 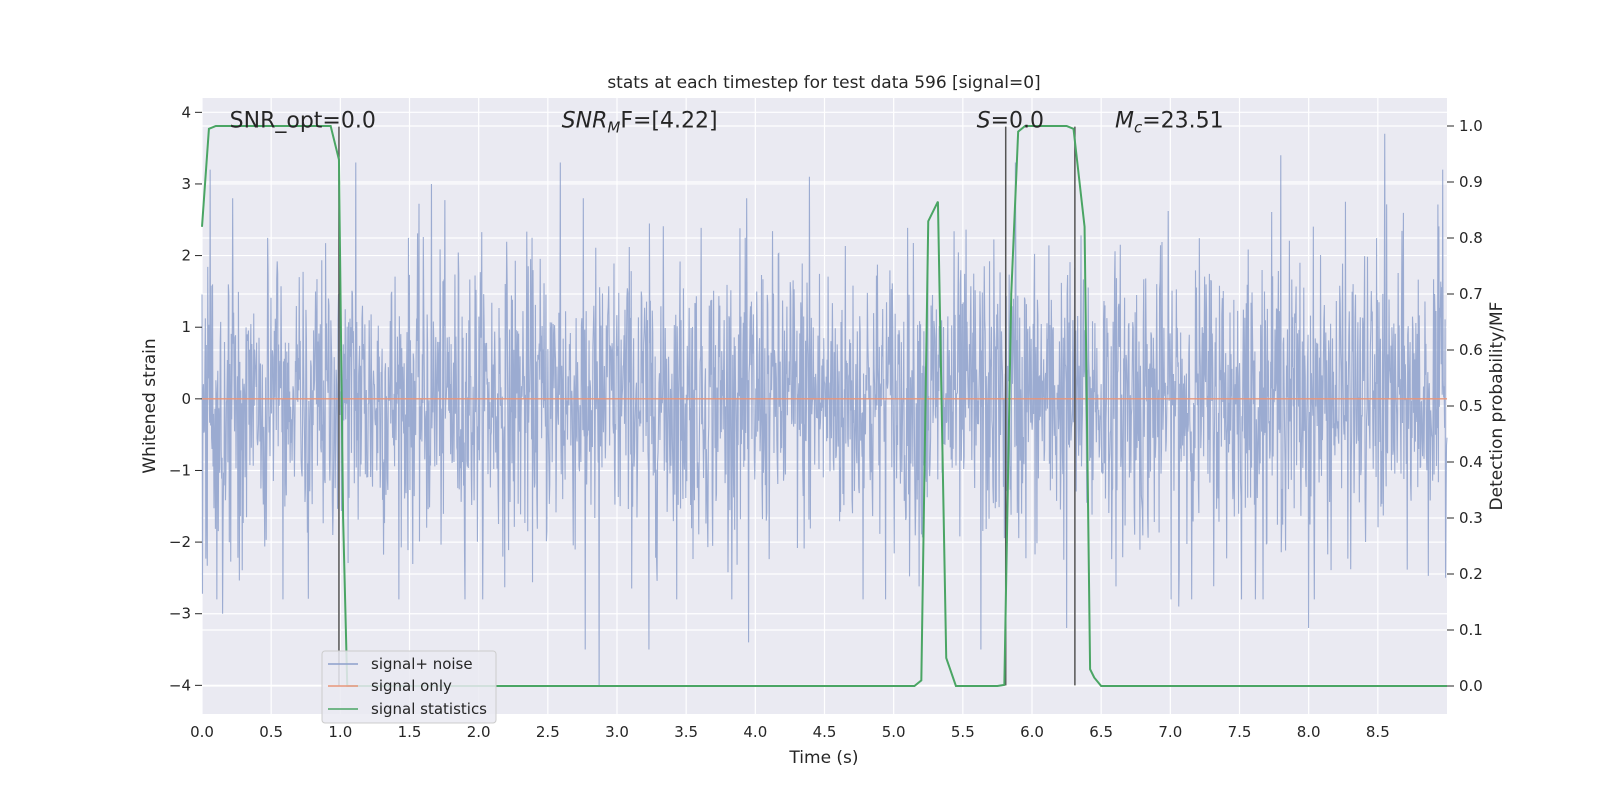 I want to click on y-axis-label: Whitened strain, so click(x=150, y=405).